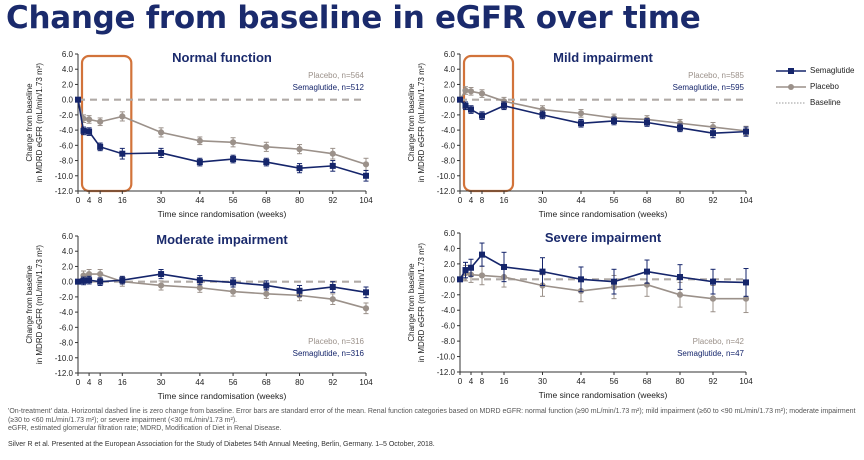 The height and width of the screenshot is (460, 864). I want to click on y-tick-label: -4.0, so click(448, 130).